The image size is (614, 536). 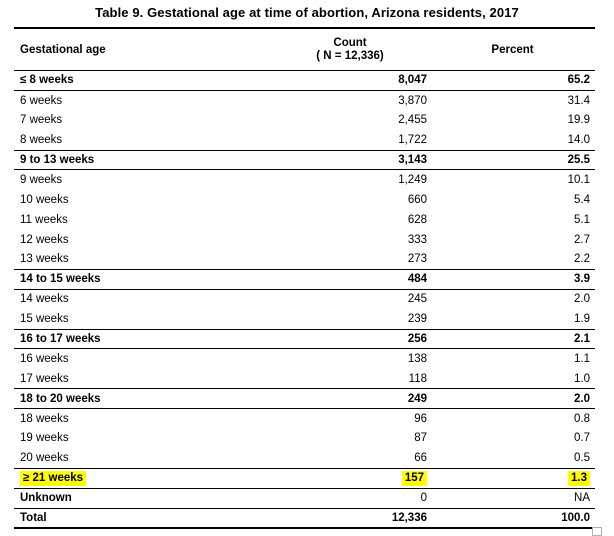 What do you see at coordinates (350, 478) in the screenshot?
I see `count-cell: 157` at bounding box center [350, 478].